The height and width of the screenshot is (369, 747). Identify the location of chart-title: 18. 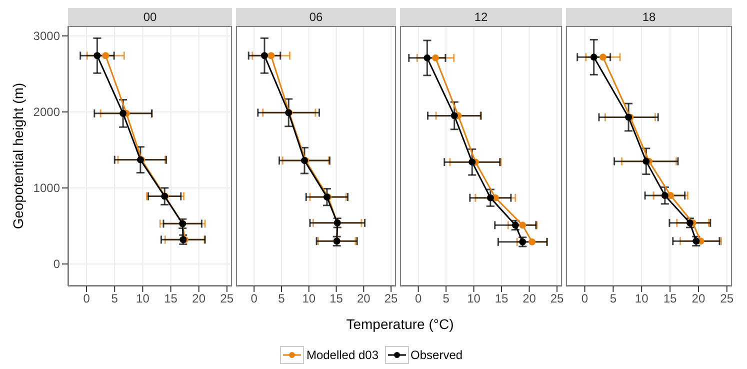
(649, 17).